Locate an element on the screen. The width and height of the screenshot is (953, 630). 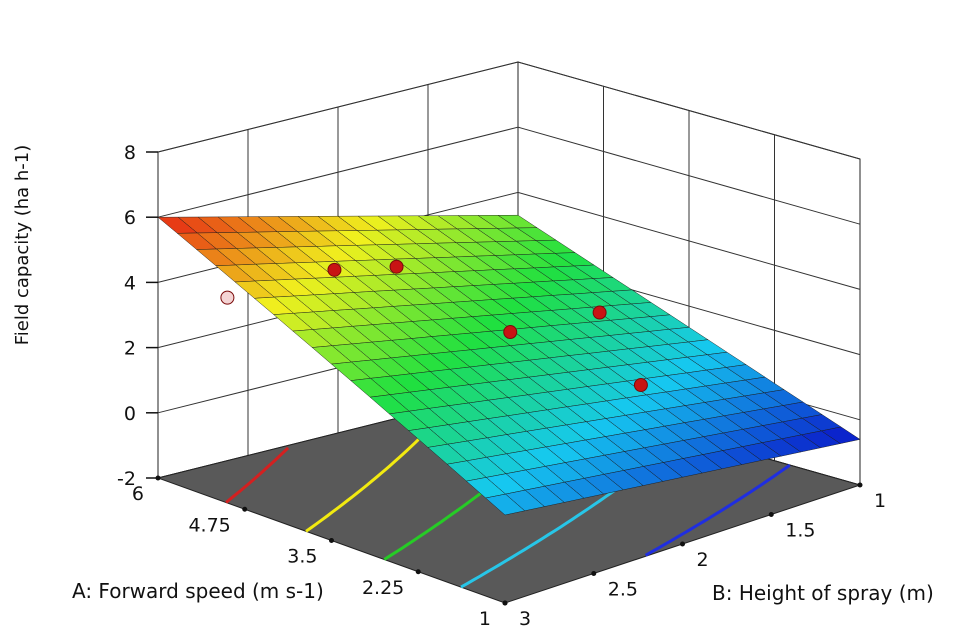
surface-cell is located at coordinates (505, 504).